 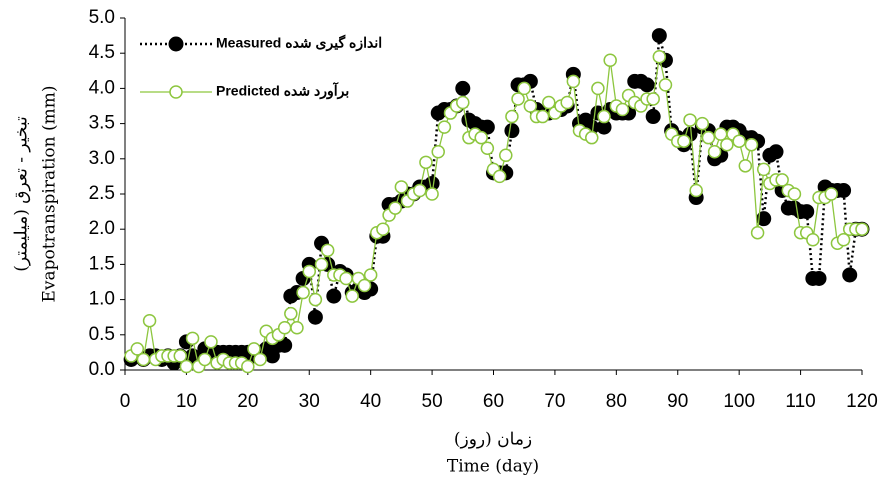 I want to click on x-tick-label: 120, so click(x=862, y=401).